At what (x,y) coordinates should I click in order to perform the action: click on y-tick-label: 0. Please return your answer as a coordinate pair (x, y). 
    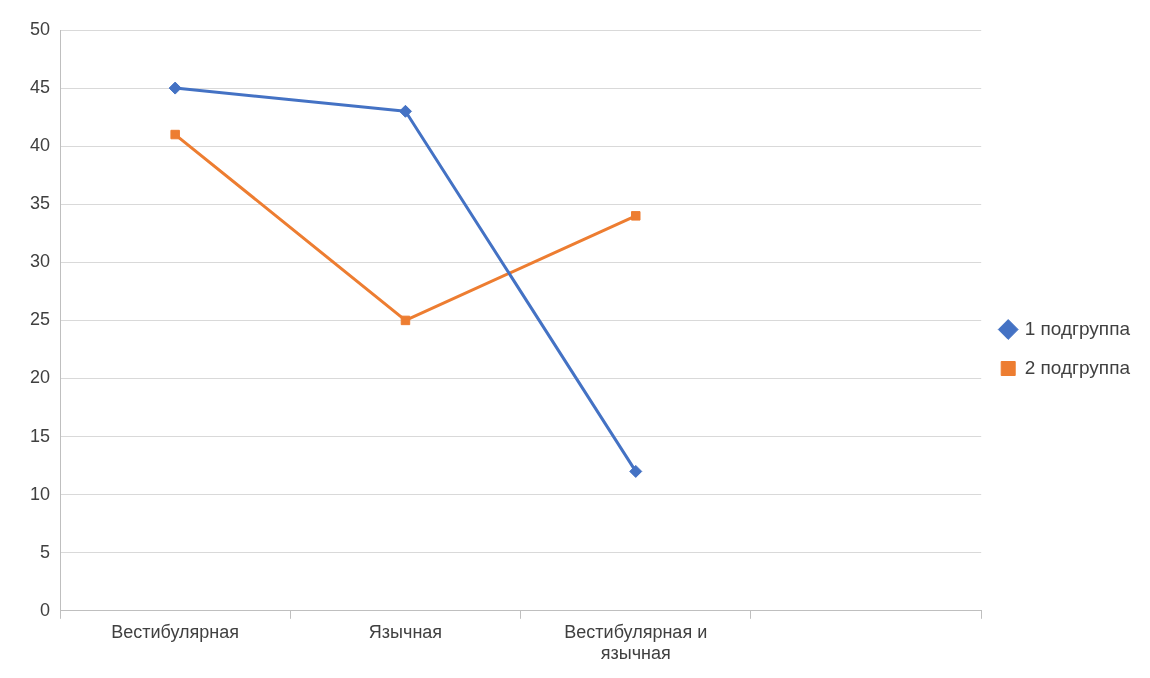
    Looking at the image, I should click on (45, 609).